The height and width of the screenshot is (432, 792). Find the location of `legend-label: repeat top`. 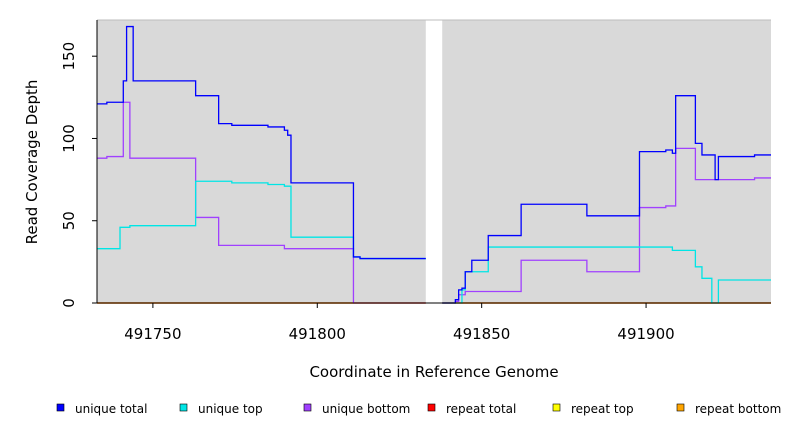

legend-label: repeat top is located at coordinates (602, 409).